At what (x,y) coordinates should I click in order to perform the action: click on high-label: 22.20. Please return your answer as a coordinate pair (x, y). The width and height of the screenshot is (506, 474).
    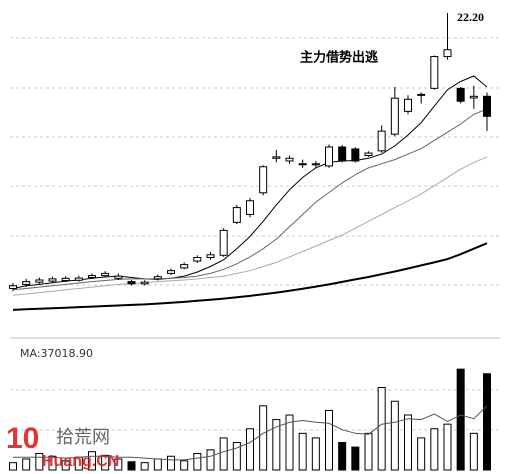
    Looking at the image, I should click on (470, 17).